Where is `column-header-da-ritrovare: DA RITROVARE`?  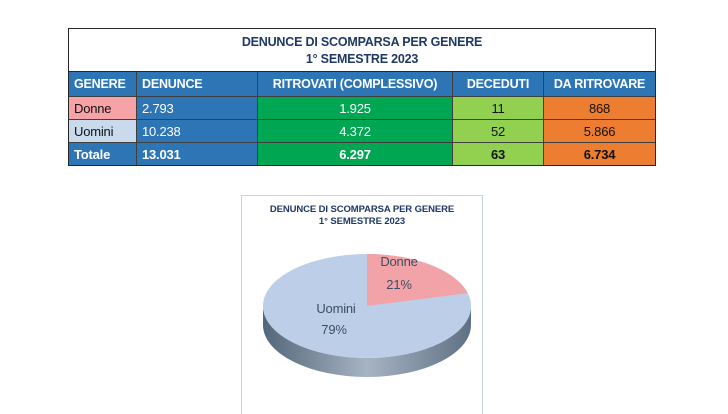 column-header-da-ritrovare: DA RITROVARE is located at coordinates (599, 84).